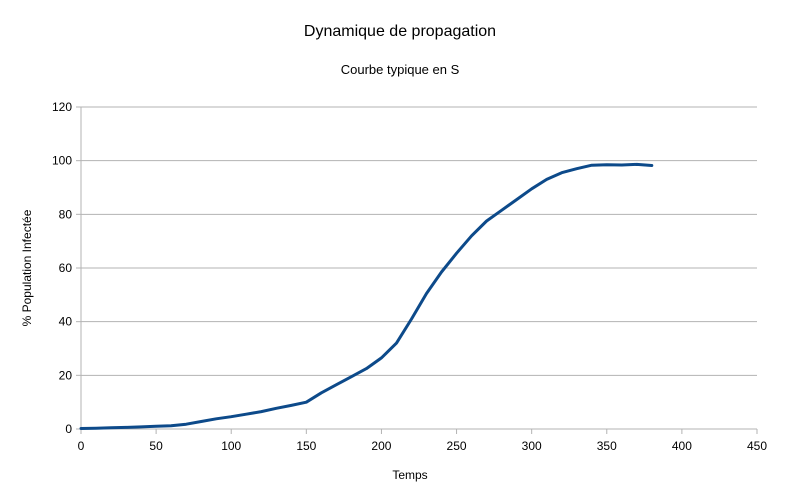 The width and height of the screenshot is (800, 500). Describe the element at coordinates (381, 446) in the screenshot. I see `x-tick-label: 200` at that location.